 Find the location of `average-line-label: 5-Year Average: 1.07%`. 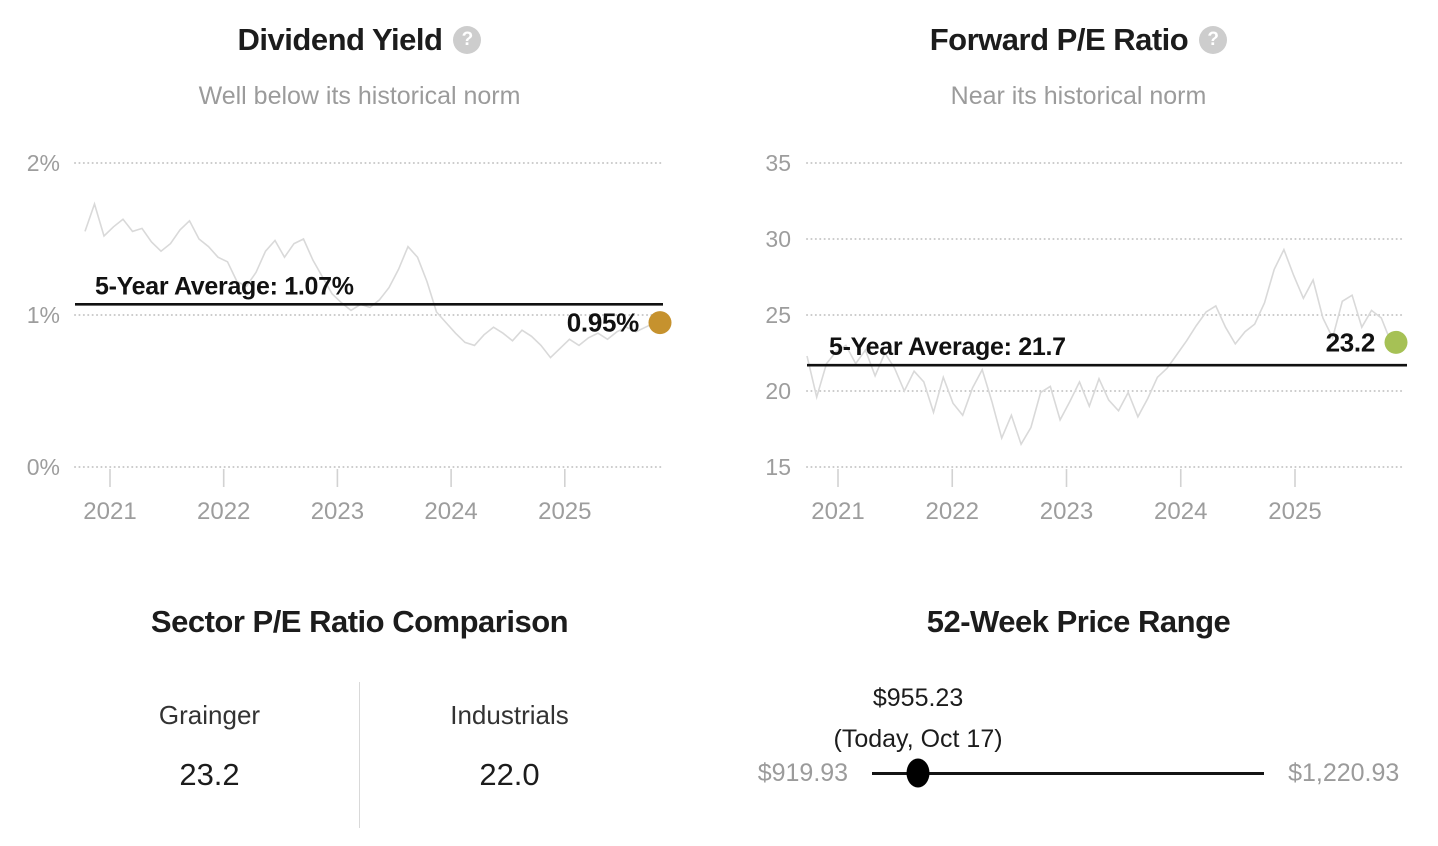

average-line-label: 5-Year Average: 1.07% is located at coordinates (224, 286).